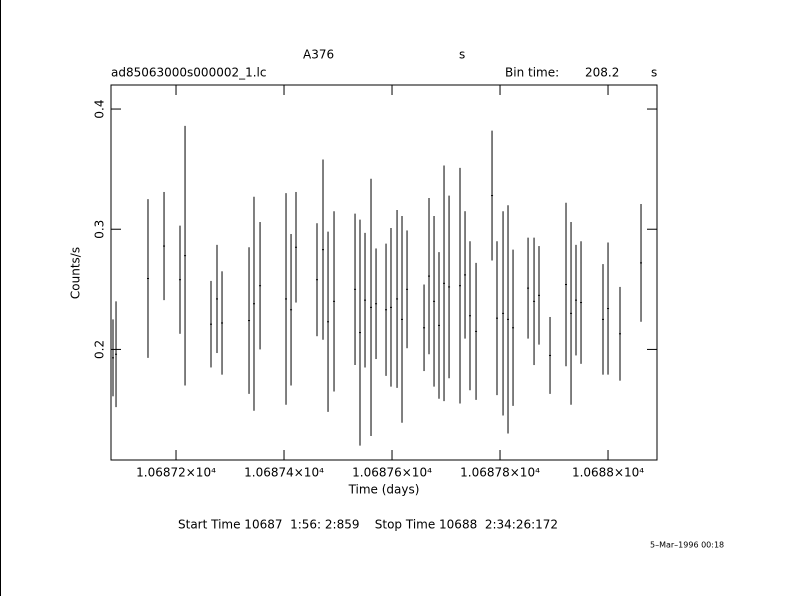 The image size is (790, 596). I want to click on chart-title: A376, so click(318, 55).